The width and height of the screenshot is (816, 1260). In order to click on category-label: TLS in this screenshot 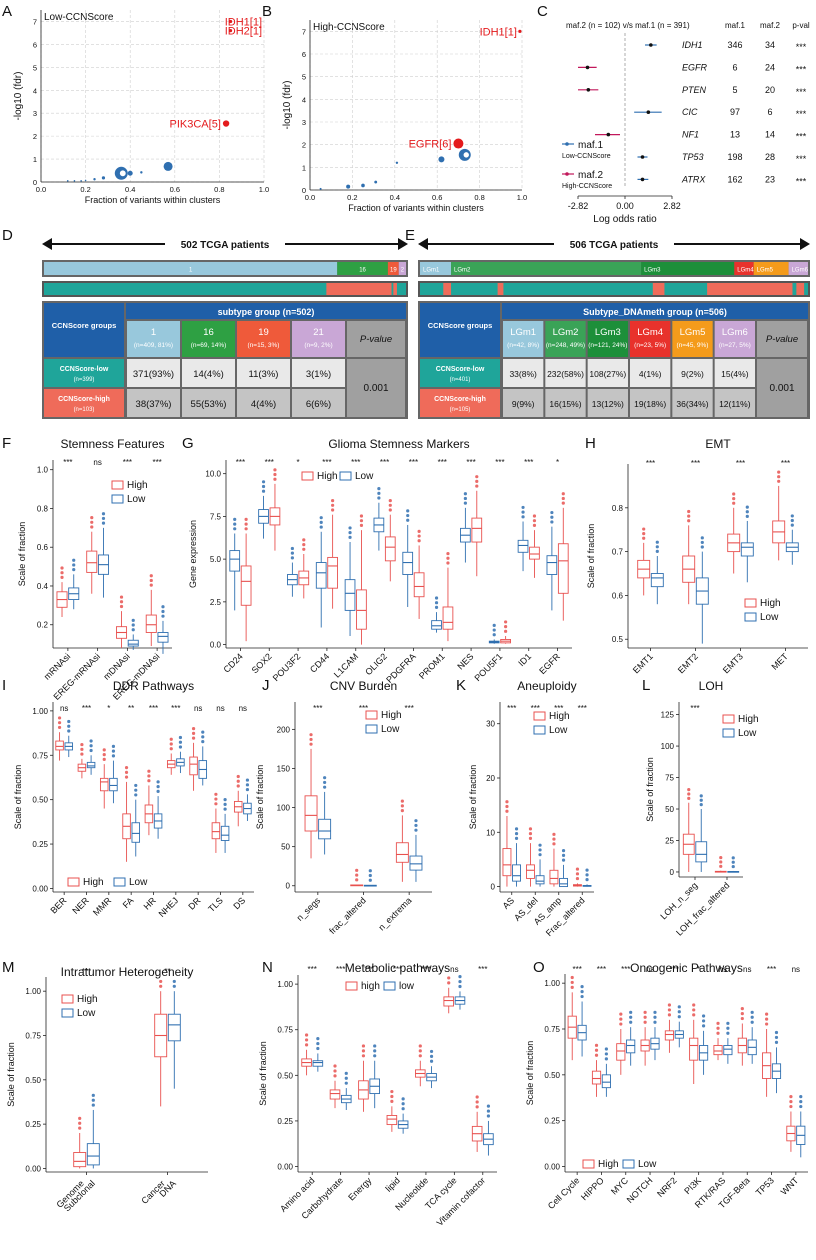, I will do `click(215, 904)`.